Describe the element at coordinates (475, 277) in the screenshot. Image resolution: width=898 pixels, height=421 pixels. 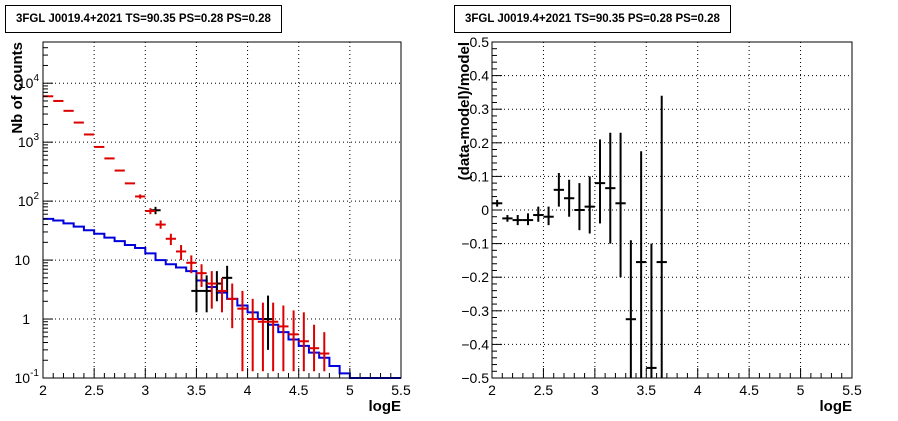
I see `residual-y-tick-label: −0.2` at that location.